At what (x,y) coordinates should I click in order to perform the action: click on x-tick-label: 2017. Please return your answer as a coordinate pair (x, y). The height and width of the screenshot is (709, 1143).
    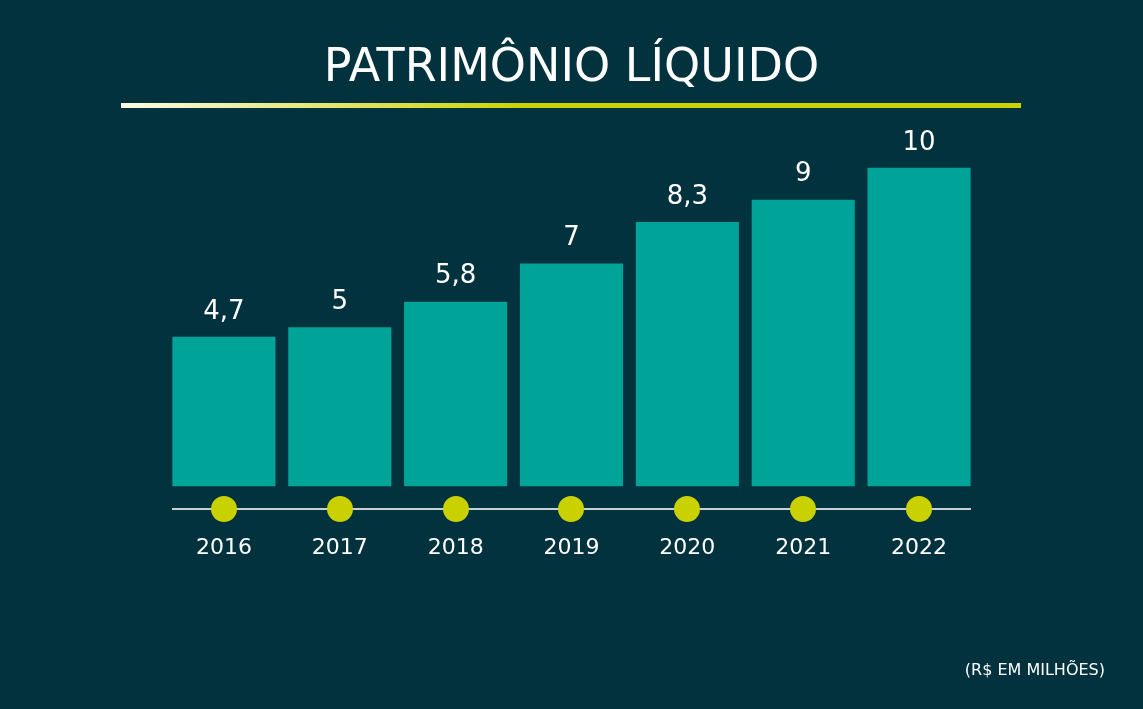
    Looking at the image, I should click on (339, 546).